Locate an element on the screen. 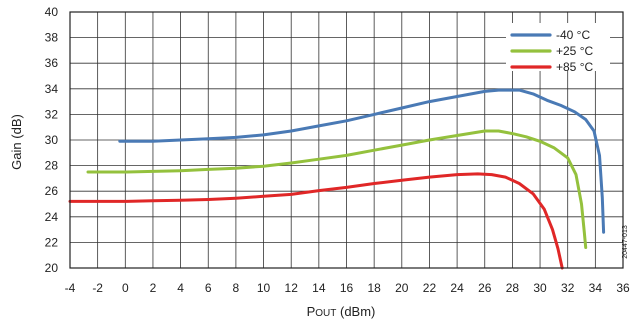 This screenshot has width=636, height=321. x-axis-title: POUT (dBm) is located at coordinates (341, 311).